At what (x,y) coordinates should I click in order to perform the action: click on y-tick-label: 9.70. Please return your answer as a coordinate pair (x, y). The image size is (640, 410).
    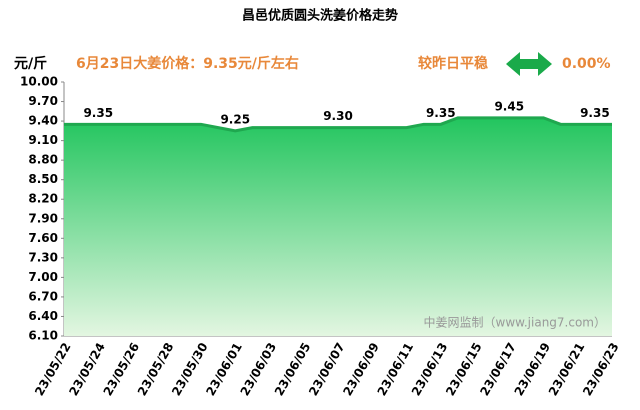
    Looking at the image, I should click on (43, 101).